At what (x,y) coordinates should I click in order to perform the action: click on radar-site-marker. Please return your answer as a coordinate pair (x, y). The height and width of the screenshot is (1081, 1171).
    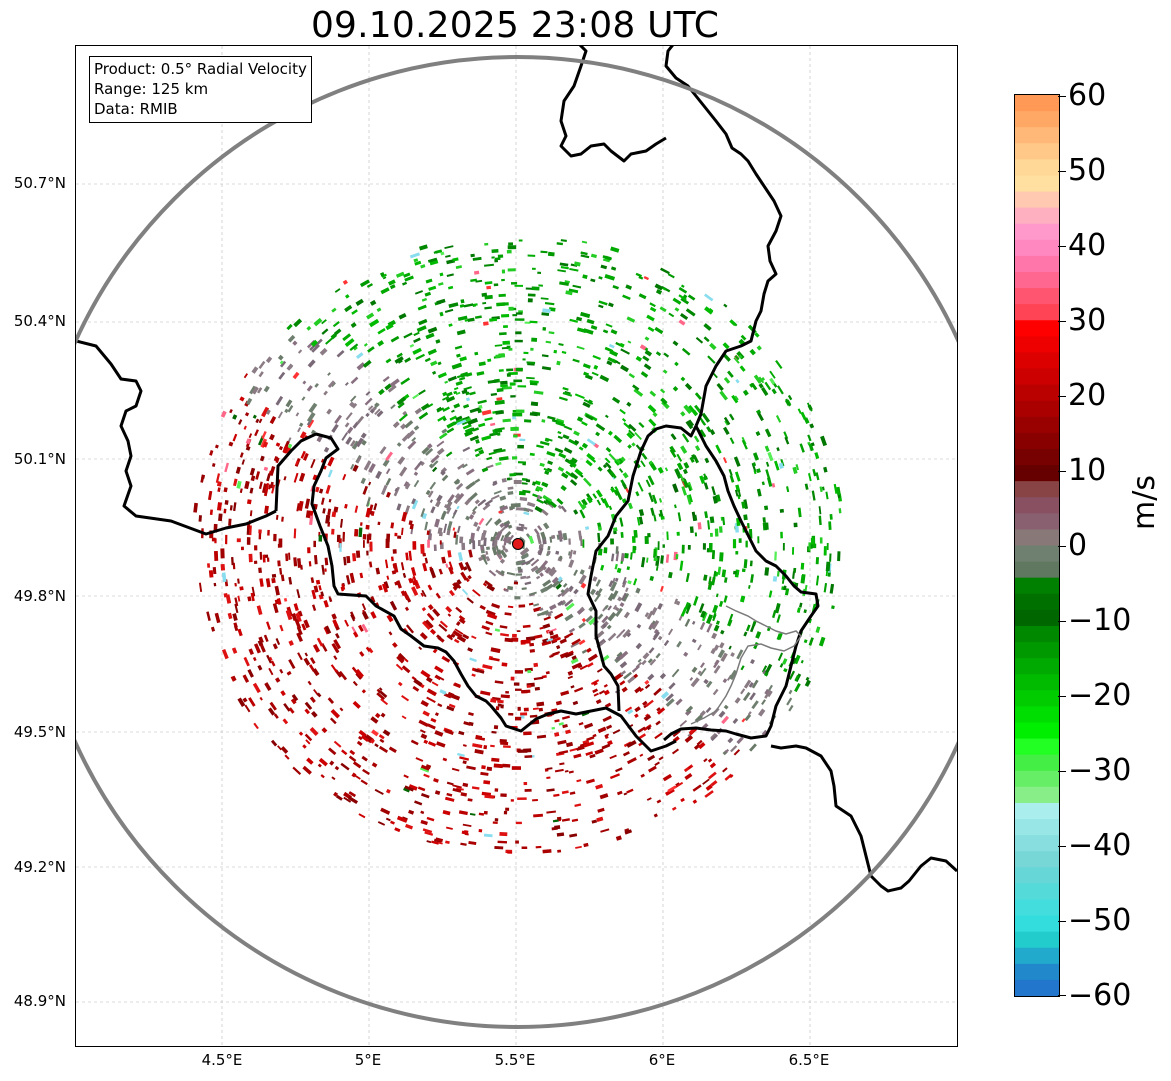
    Looking at the image, I should click on (518, 544).